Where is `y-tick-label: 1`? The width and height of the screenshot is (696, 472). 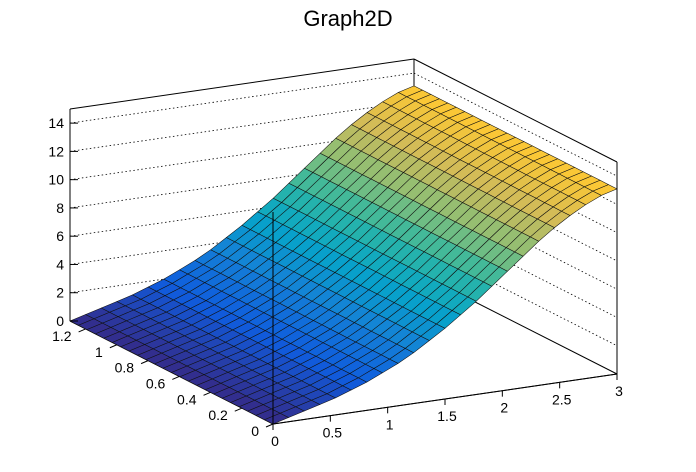
y-tick-label: 1 is located at coordinates (99, 352).